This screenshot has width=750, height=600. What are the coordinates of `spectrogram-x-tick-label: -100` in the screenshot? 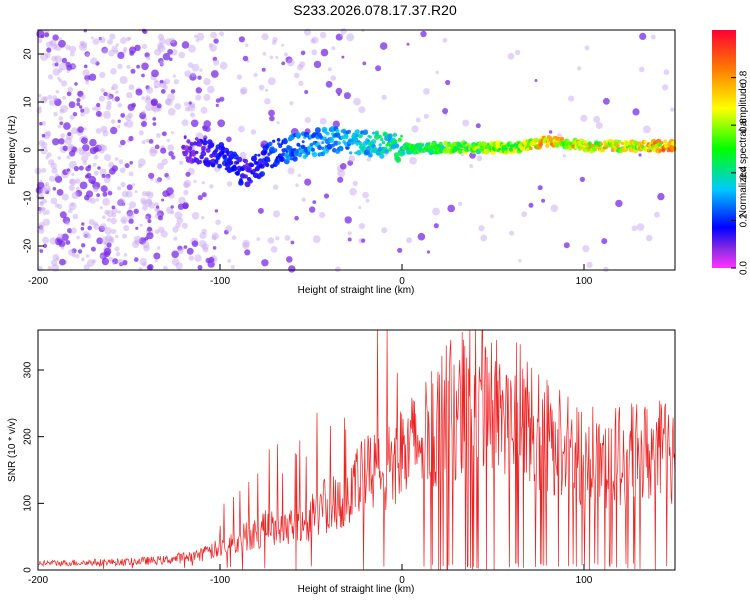 It's located at (220, 281).